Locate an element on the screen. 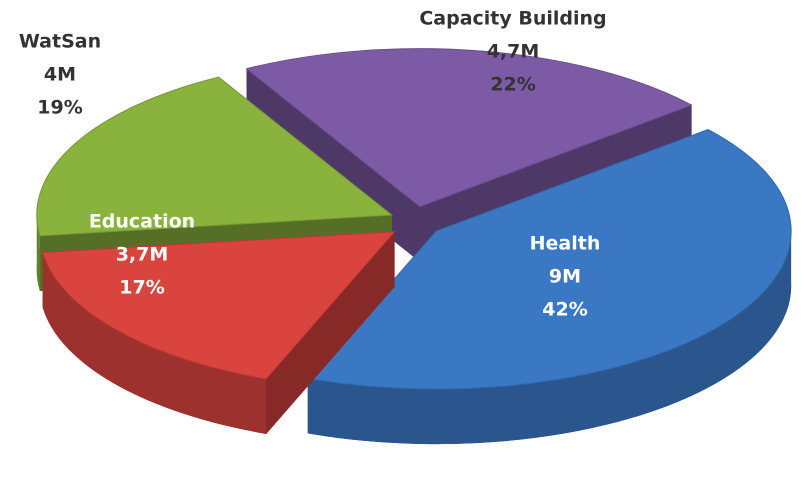  slice-wall is located at coordinates (154, 343).